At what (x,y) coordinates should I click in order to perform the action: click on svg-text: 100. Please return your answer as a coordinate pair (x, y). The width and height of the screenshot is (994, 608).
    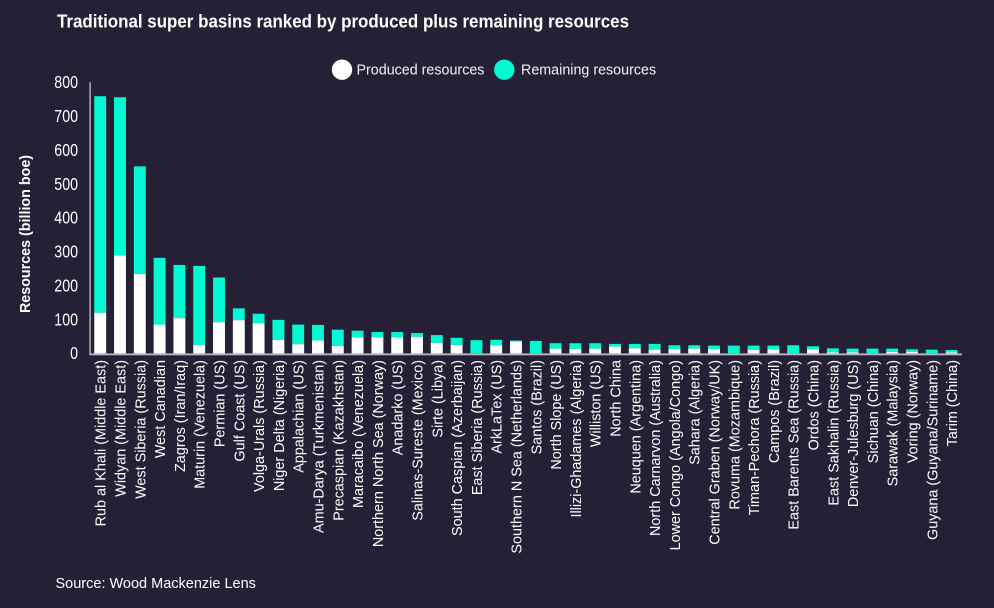
    Looking at the image, I should click on (66, 319).